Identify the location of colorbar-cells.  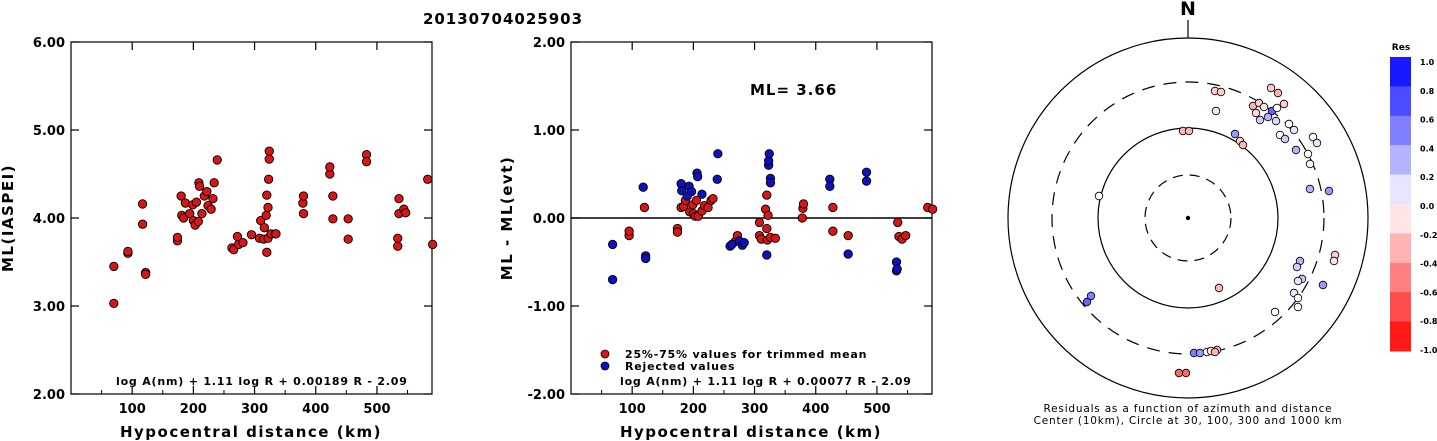
(1400, 204).